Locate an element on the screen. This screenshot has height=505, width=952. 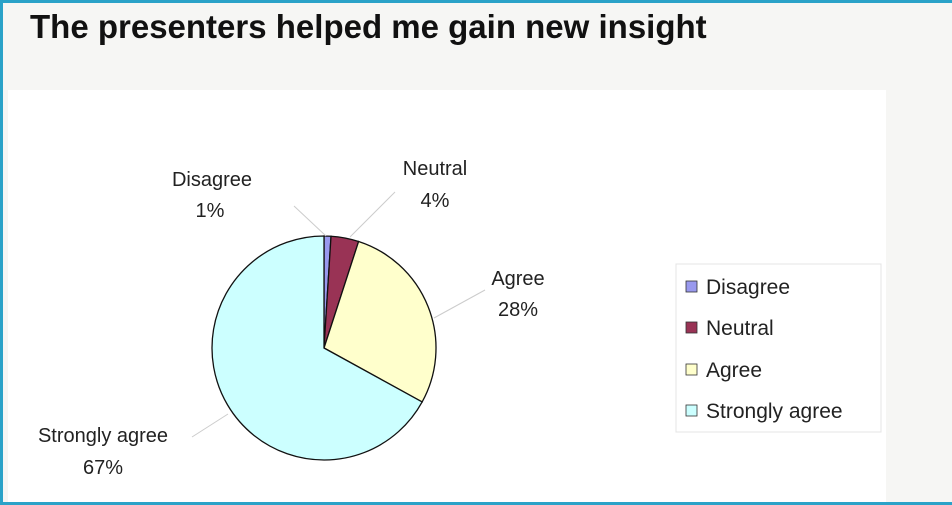
legend-swatch-agree is located at coordinates (691, 369).